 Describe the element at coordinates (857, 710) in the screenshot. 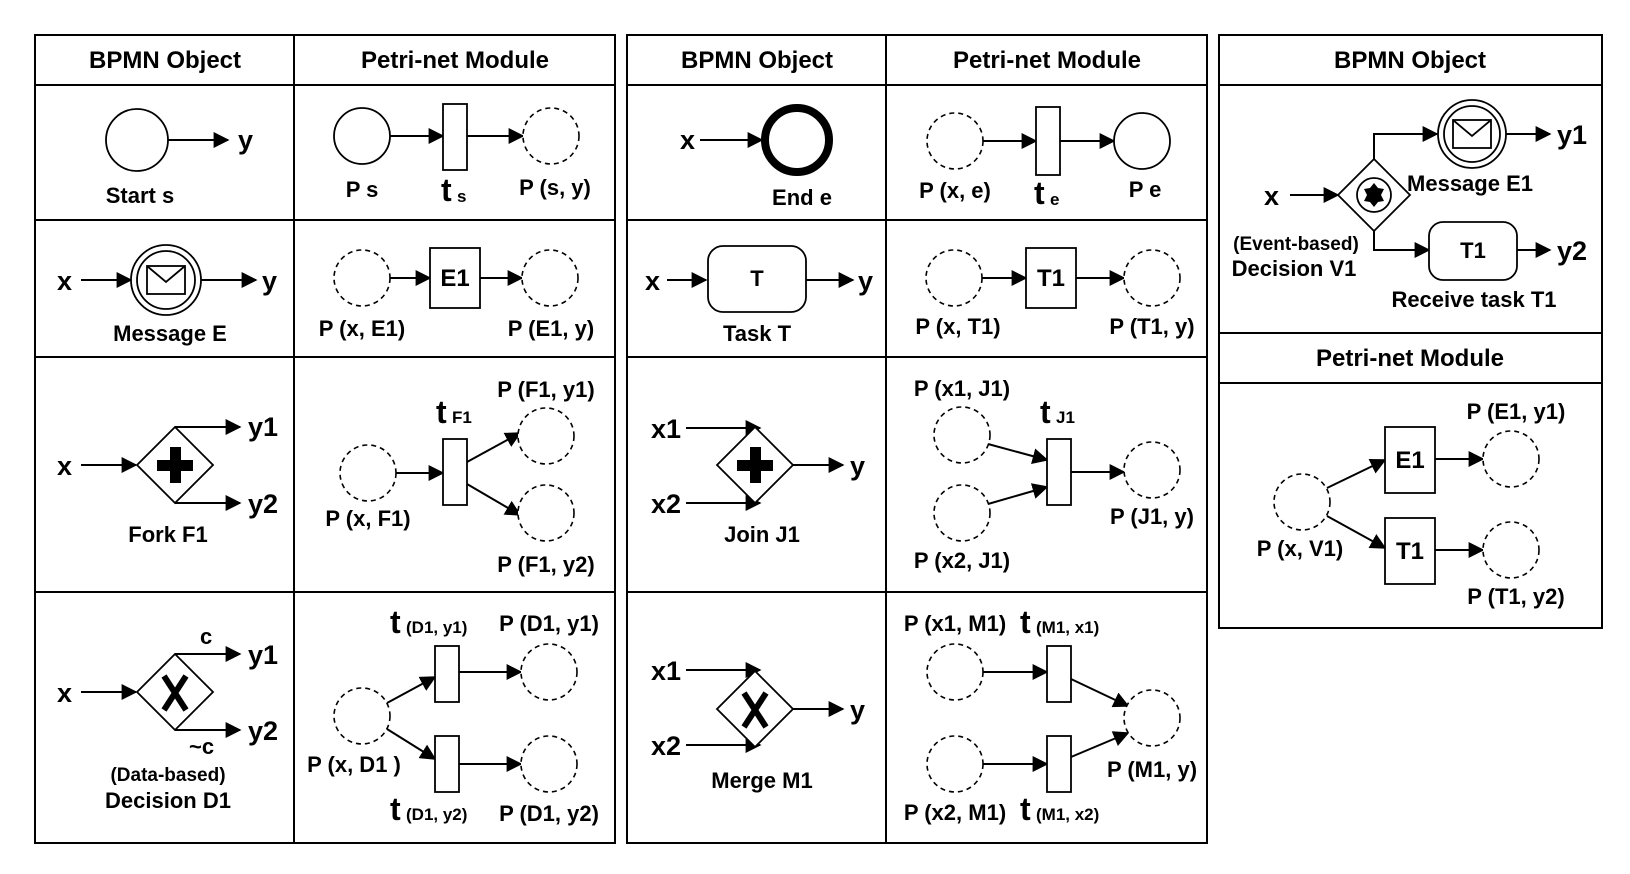

I see `merge-output-label: y` at that location.